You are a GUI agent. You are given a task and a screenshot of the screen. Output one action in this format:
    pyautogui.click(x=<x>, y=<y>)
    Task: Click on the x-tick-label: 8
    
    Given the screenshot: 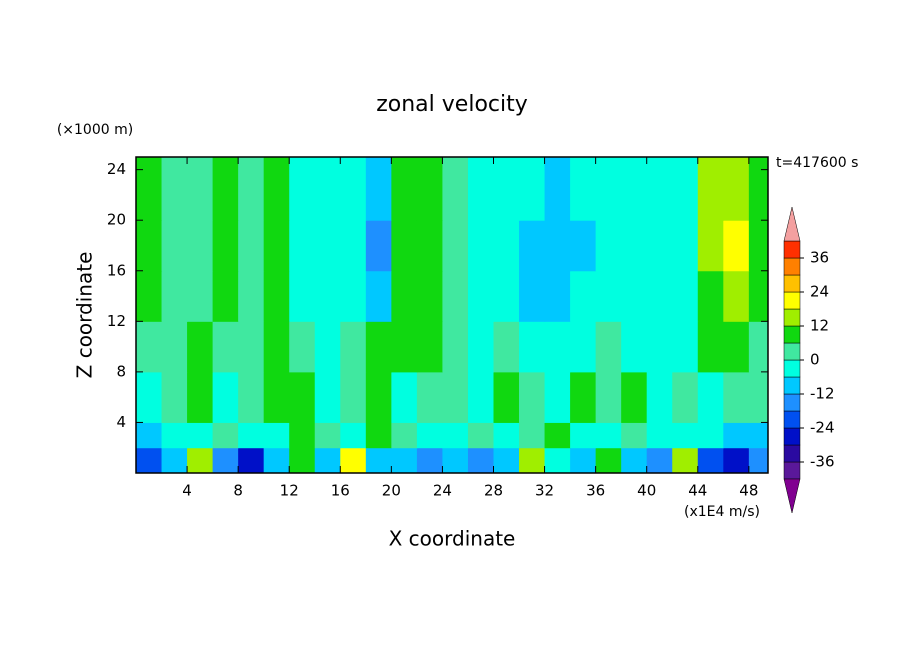 What is the action you would take?
    pyautogui.click(x=238, y=491)
    